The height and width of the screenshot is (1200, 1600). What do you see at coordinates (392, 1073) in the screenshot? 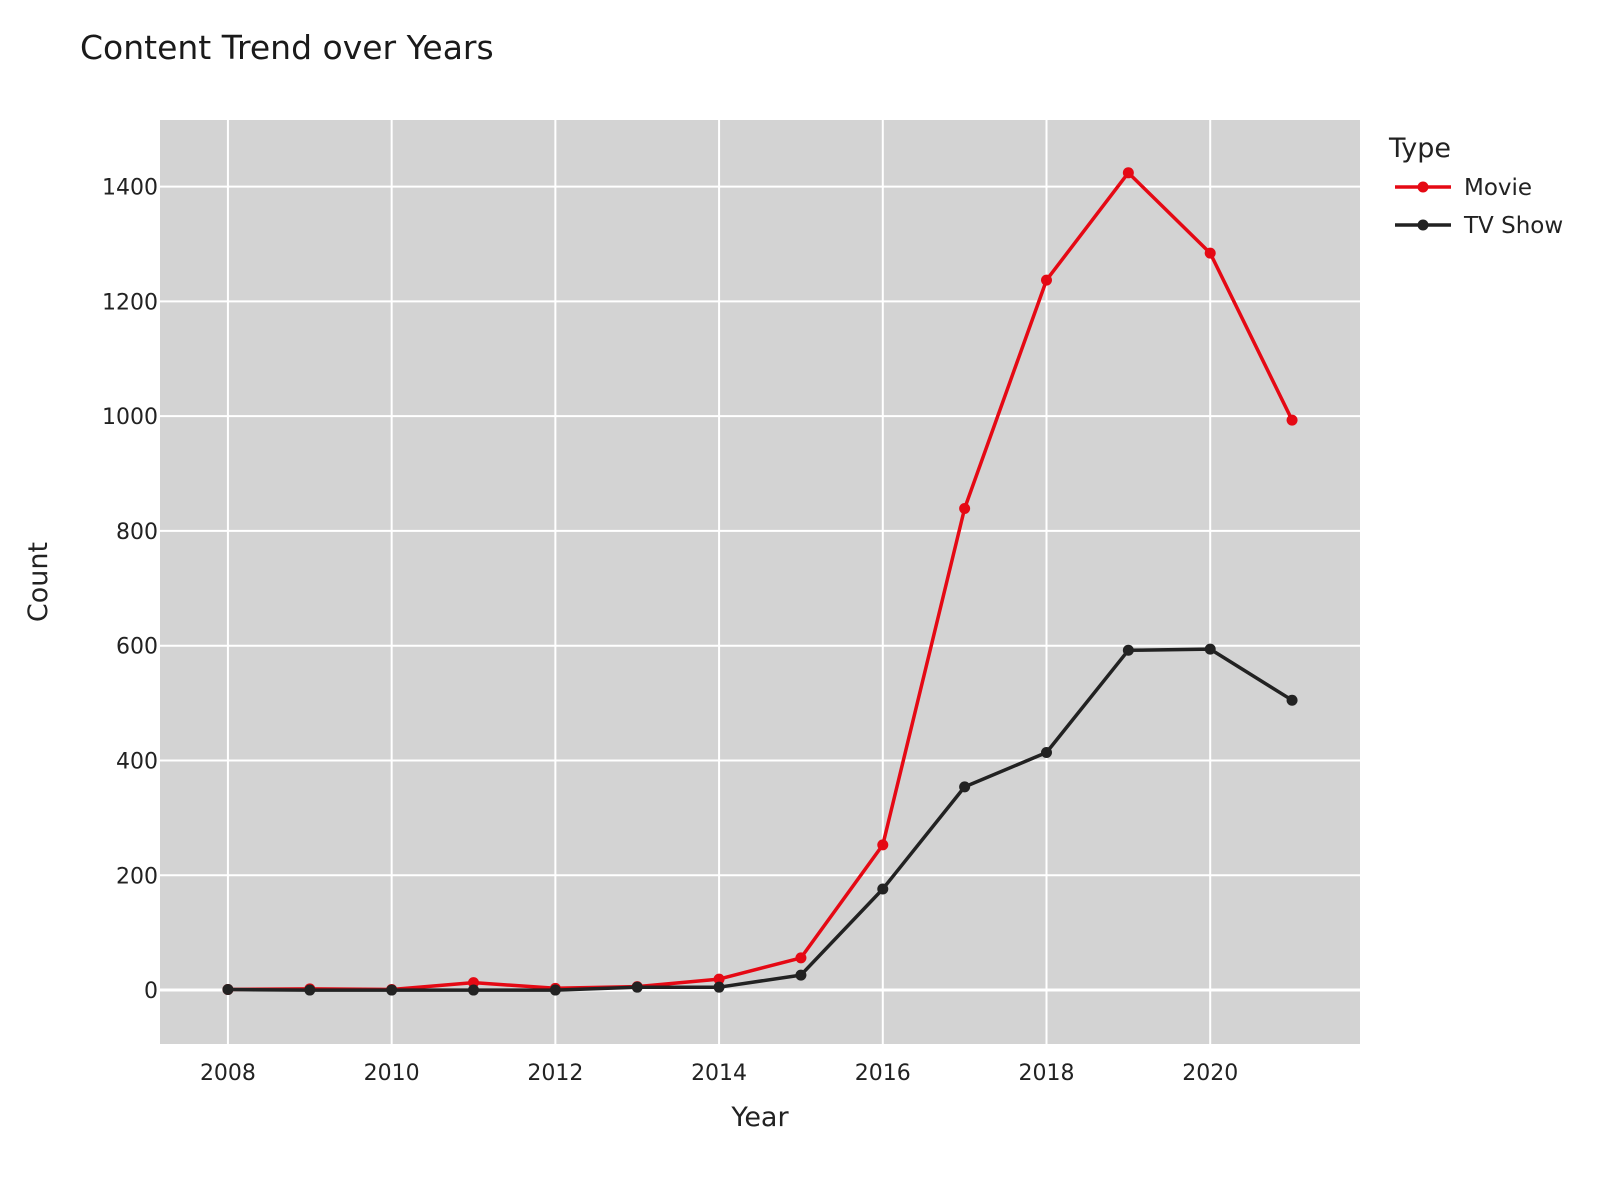
I see `x-tick-label: 2010` at bounding box center [392, 1073].